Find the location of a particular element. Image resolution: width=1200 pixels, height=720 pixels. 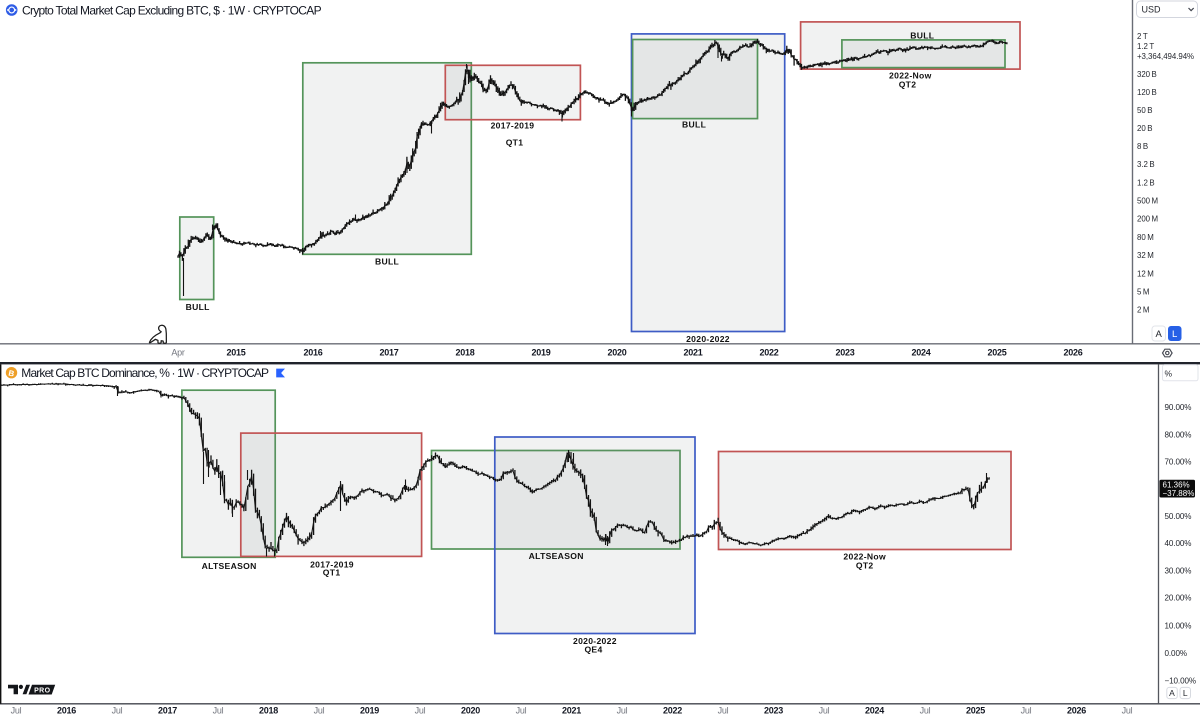

svg-text: 50 B is located at coordinates (1144, 110).